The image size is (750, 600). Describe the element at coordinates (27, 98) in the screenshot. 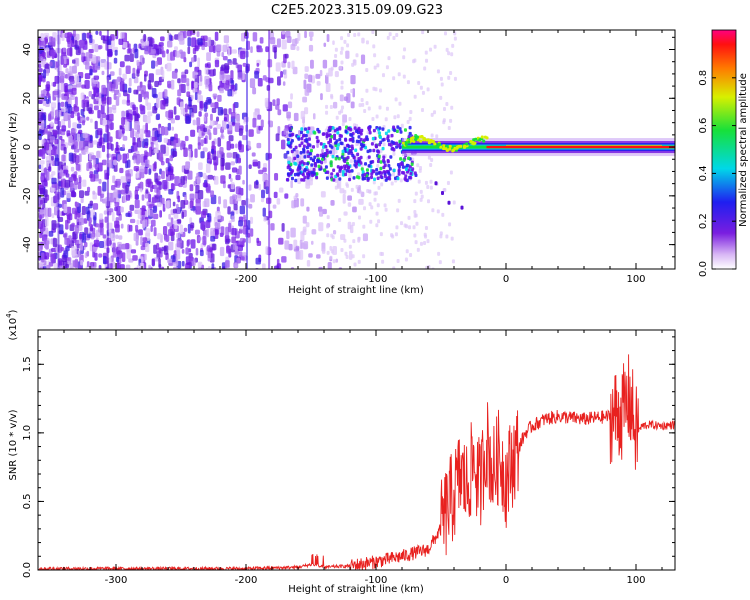

I see `heatmap-ytick-label: 20` at that location.